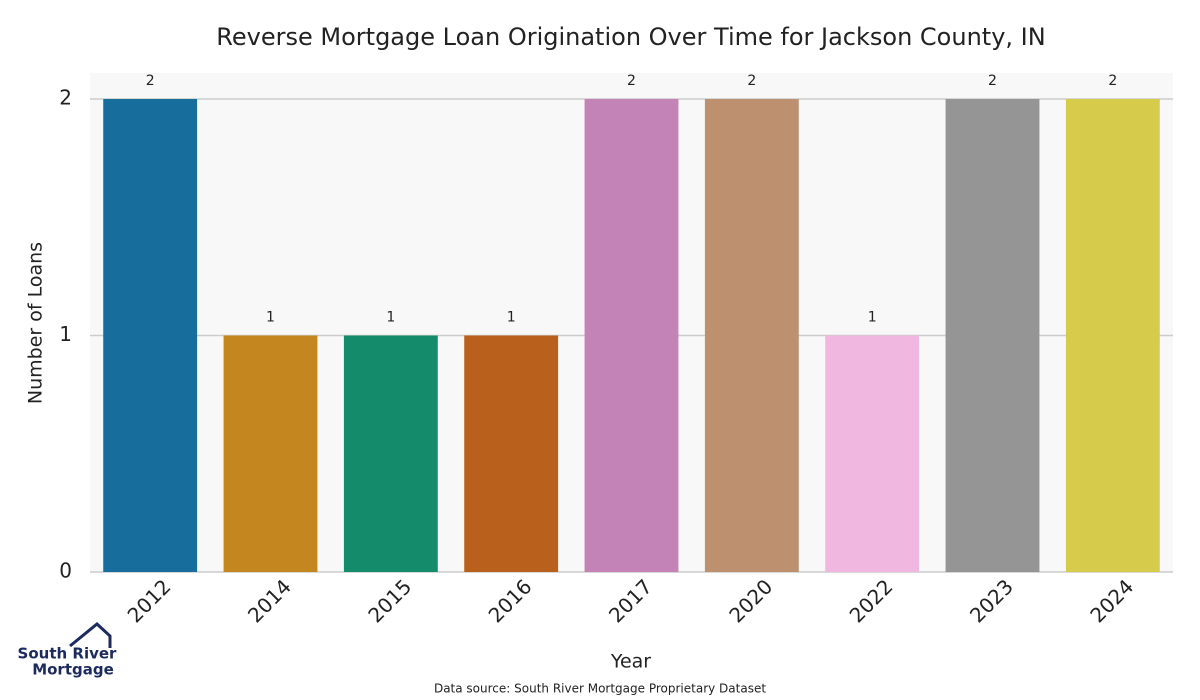  What do you see at coordinates (65, 334) in the screenshot?
I see `y-tick-label: 1` at bounding box center [65, 334].